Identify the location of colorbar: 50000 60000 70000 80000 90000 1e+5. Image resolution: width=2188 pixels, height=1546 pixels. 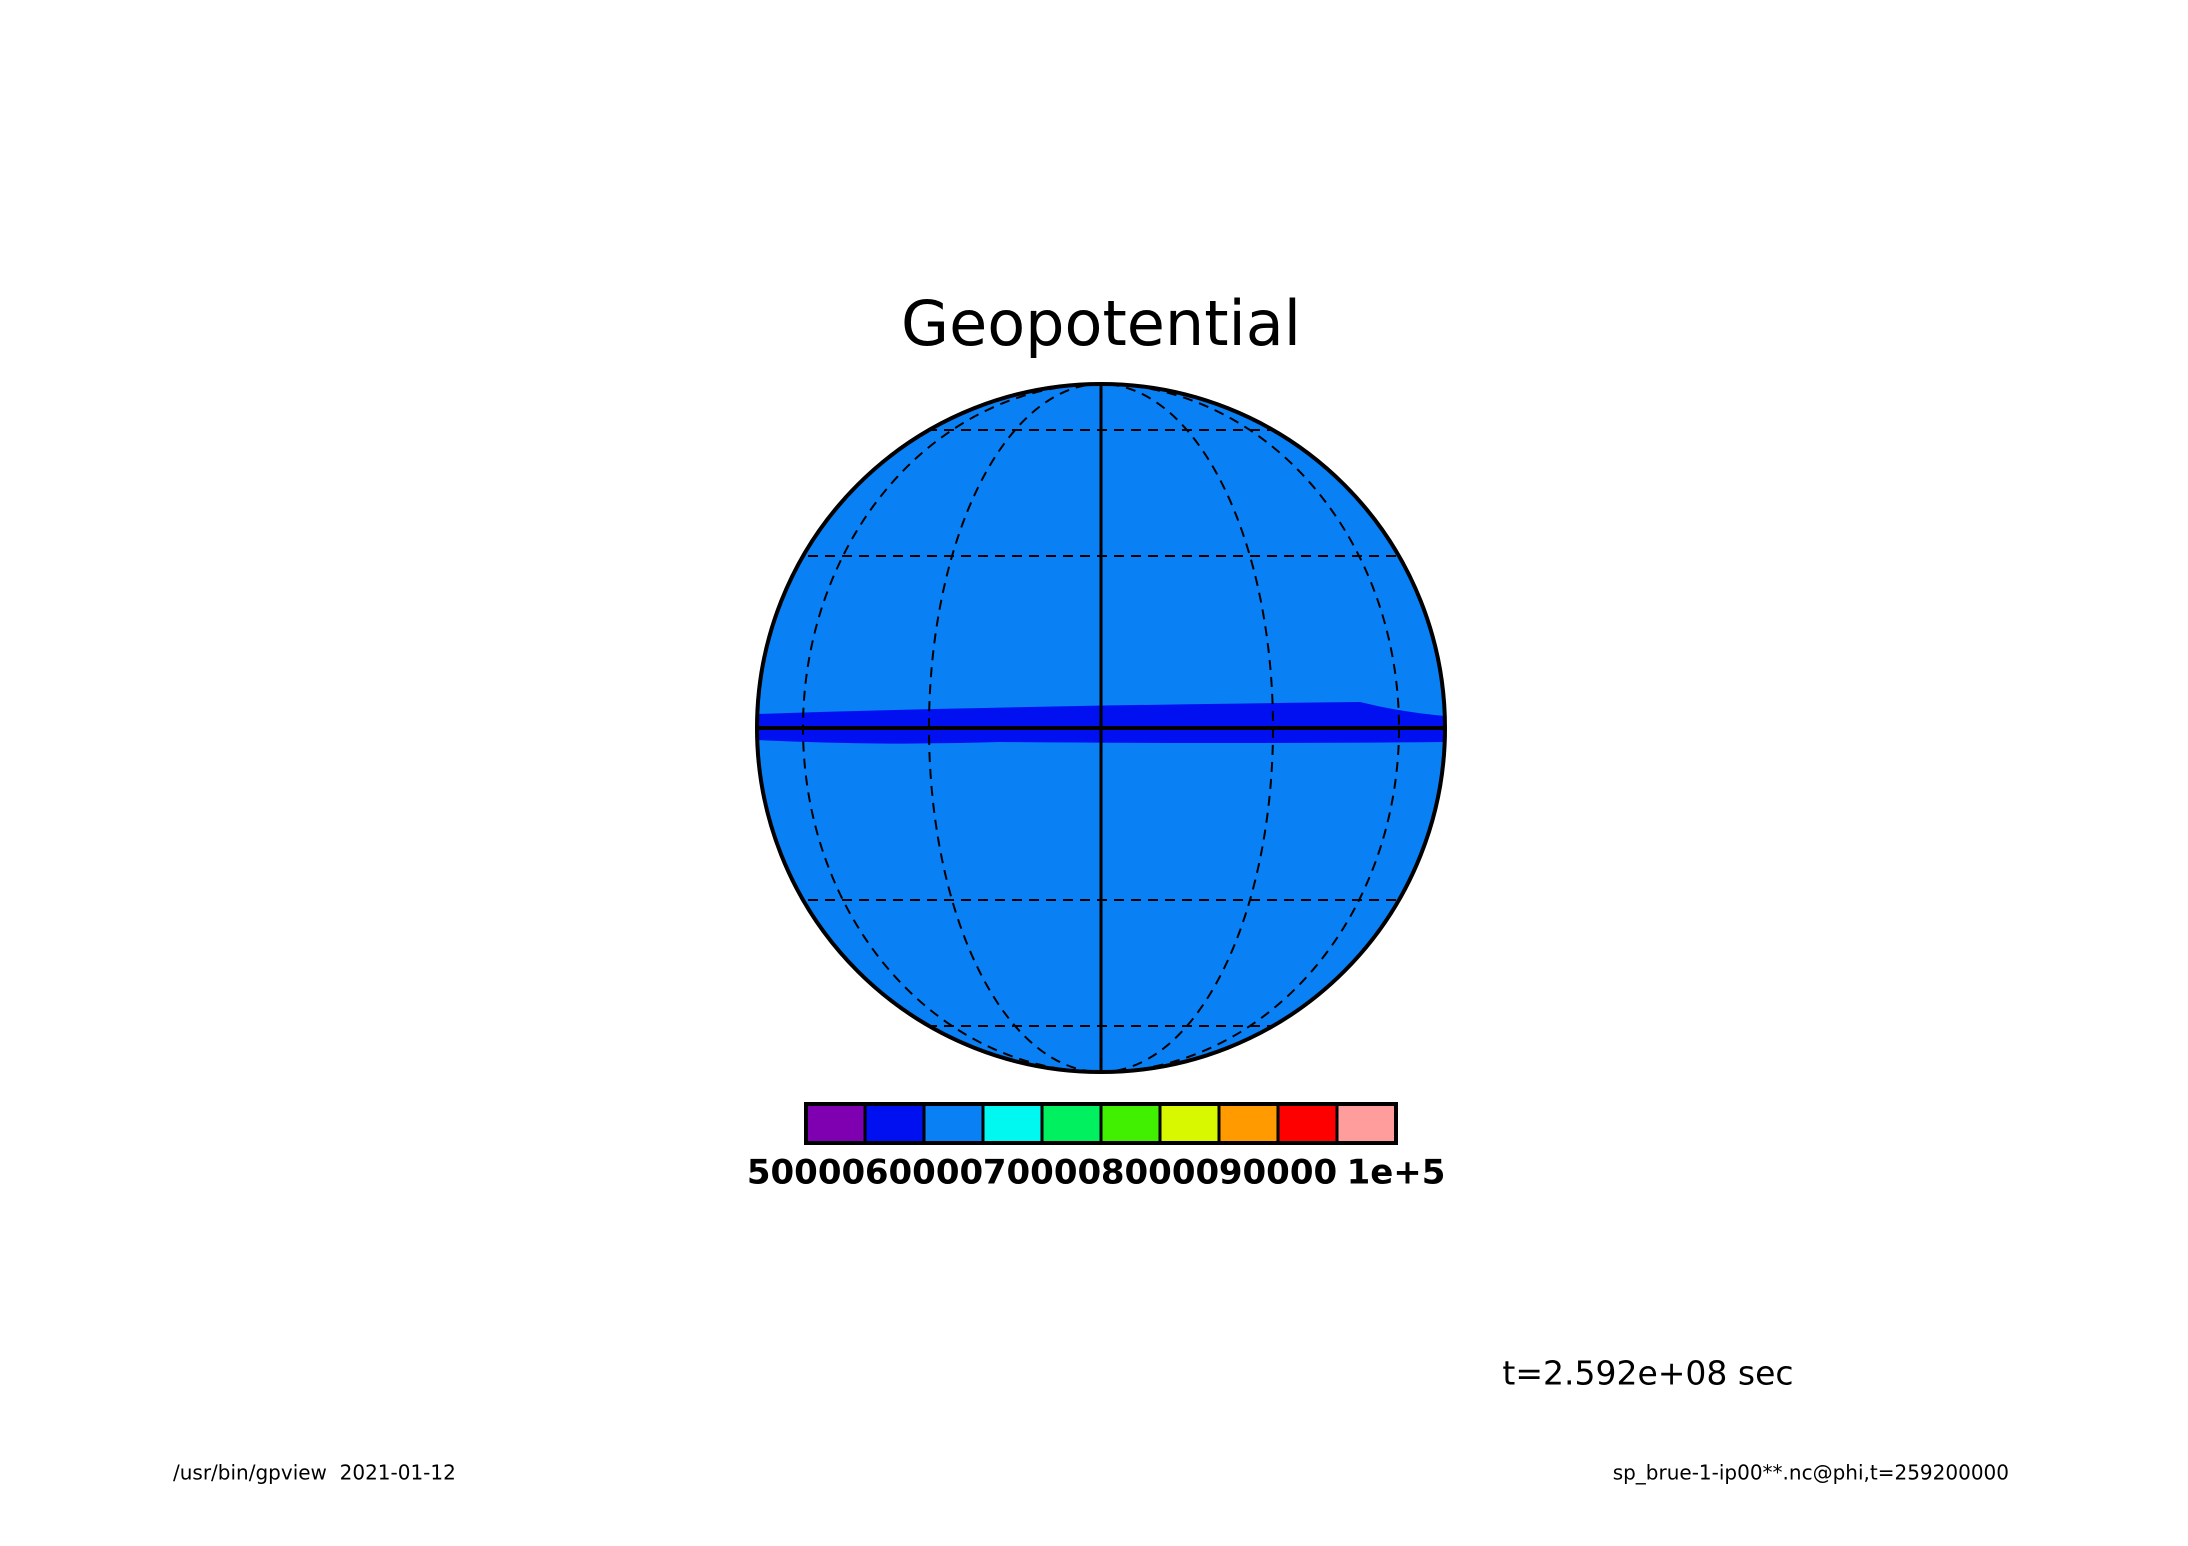
(1096, 1147).